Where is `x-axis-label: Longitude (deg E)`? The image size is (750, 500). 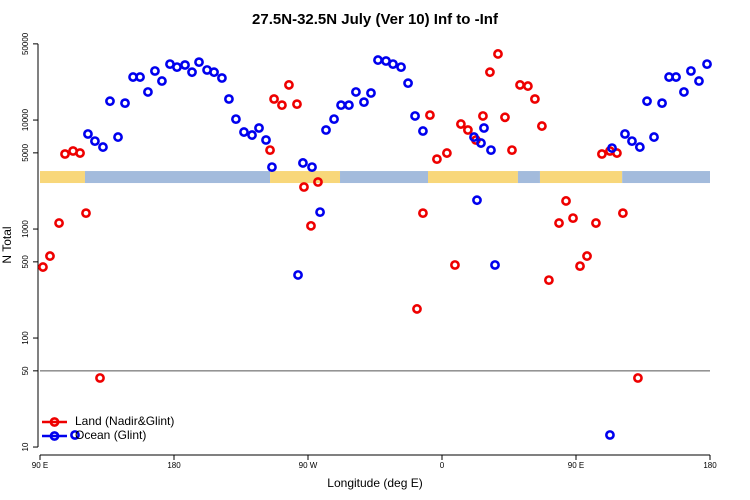 x-axis-label: Longitude (deg E) is located at coordinates (374, 483).